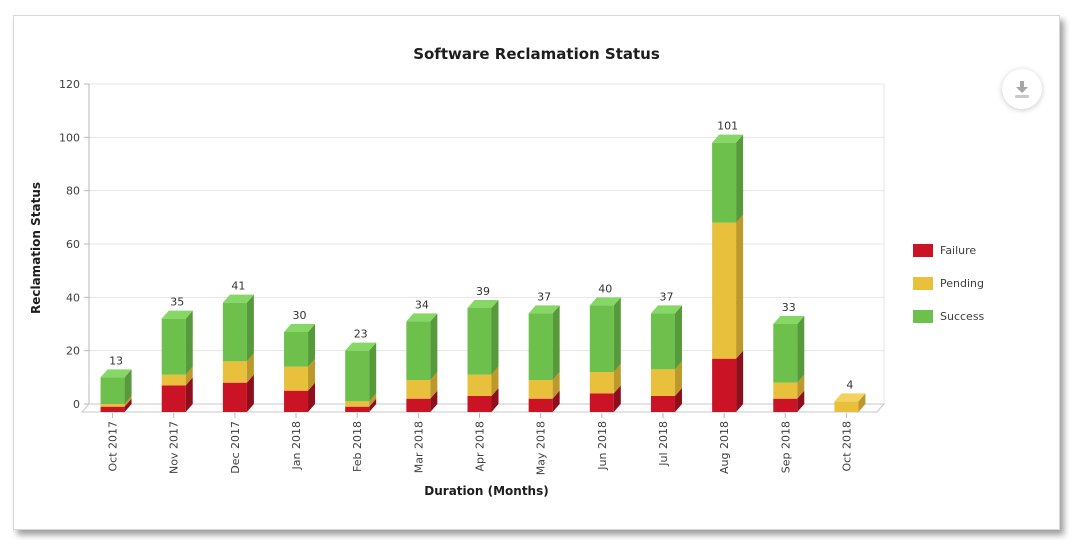  I want to click on bar-total-label: 40, so click(605, 288).